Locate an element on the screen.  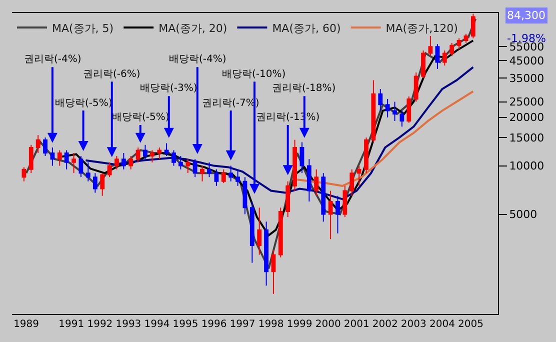
legend-label: MA(종가, 60) is located at coordinates (306, 28).